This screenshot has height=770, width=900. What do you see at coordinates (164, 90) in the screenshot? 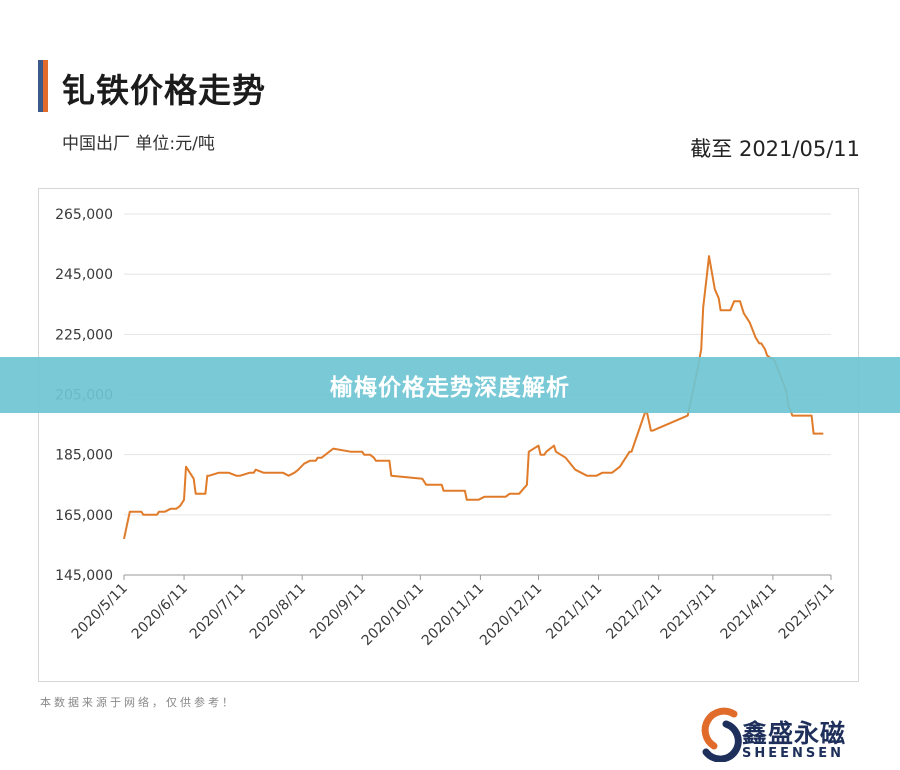
I see `page-title: 钆铁价格走势` at bounding box center [164, 90].